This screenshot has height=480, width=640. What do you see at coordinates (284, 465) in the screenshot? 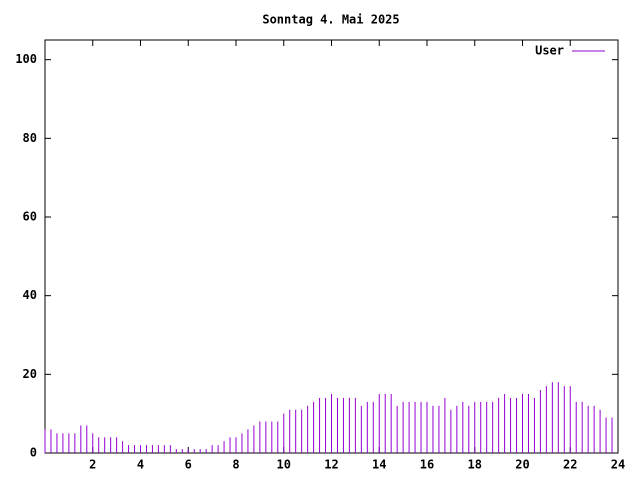
I see `x-tick-label: 10` at bounding box center [284, 465].